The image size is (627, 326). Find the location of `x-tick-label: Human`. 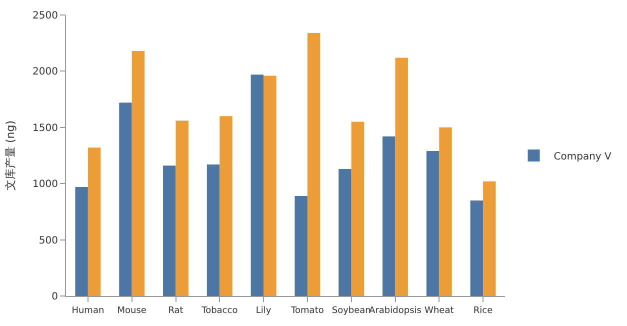

x-tick-label: Human is located at coordinates (88, 311).